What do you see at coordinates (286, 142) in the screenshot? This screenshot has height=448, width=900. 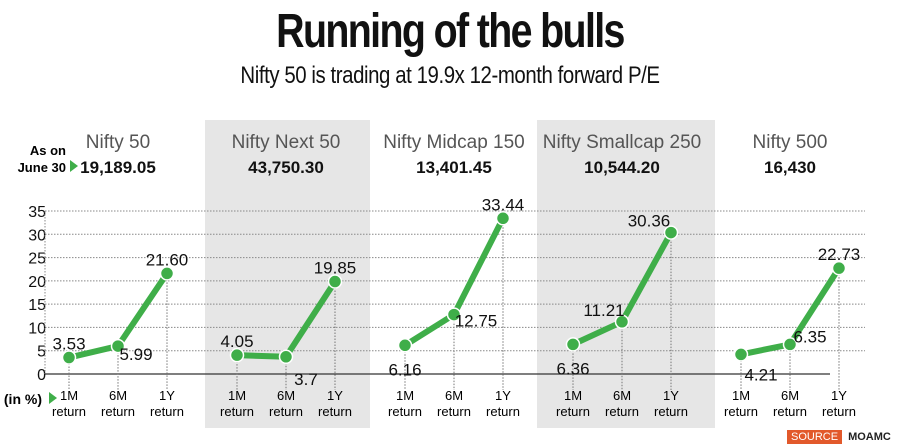 I see `panel-title: Nifty Next 50` at bounding box center [286, 142].